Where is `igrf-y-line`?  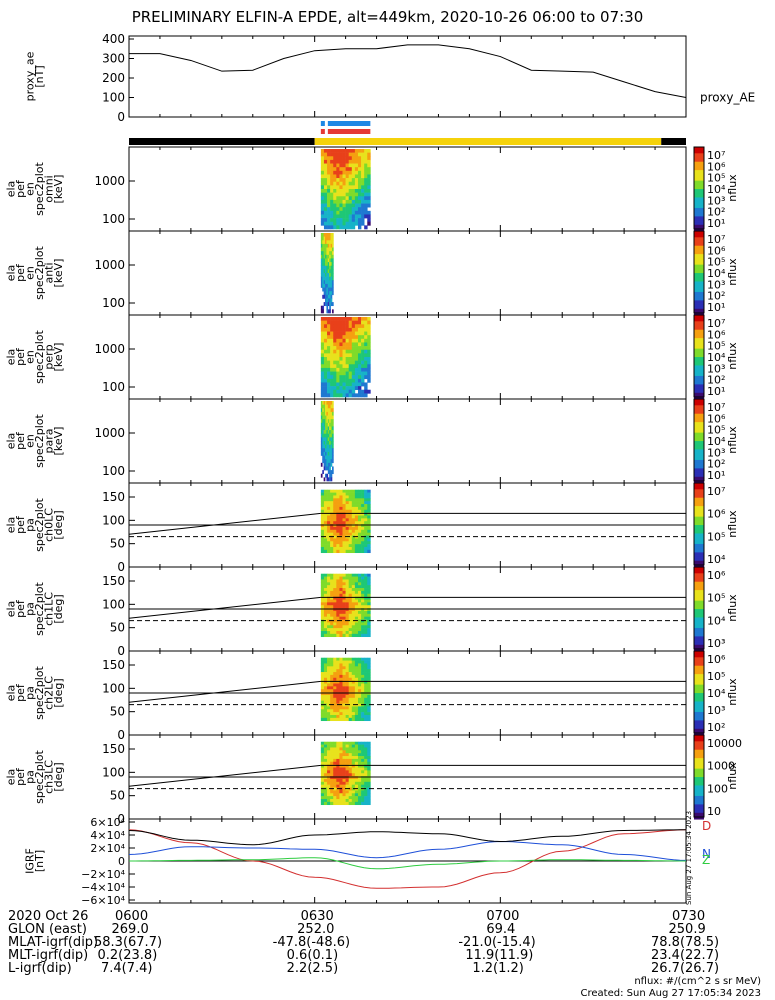 igrf-y-line is located at coordinates (407, 850).